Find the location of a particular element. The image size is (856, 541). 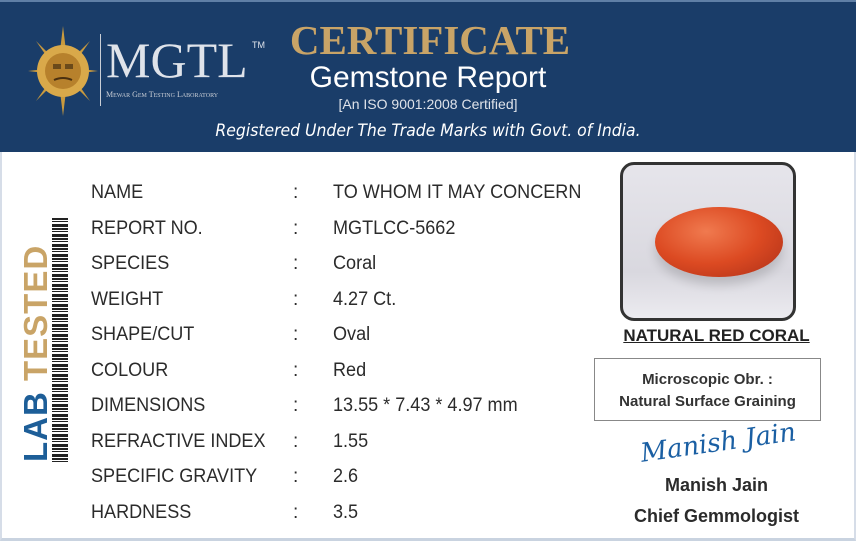

lab-name: Mewar Gem Testing Laboratory is located at coordinates (162, 94).